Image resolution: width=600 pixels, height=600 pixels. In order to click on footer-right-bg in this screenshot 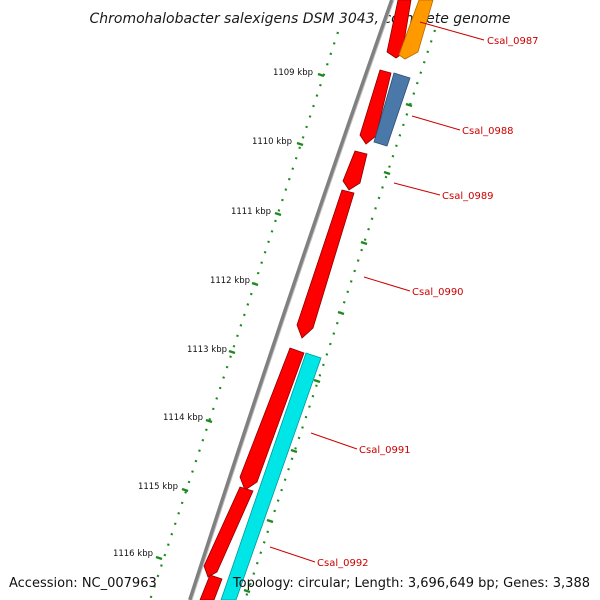, I will do `click(428, 583)`.